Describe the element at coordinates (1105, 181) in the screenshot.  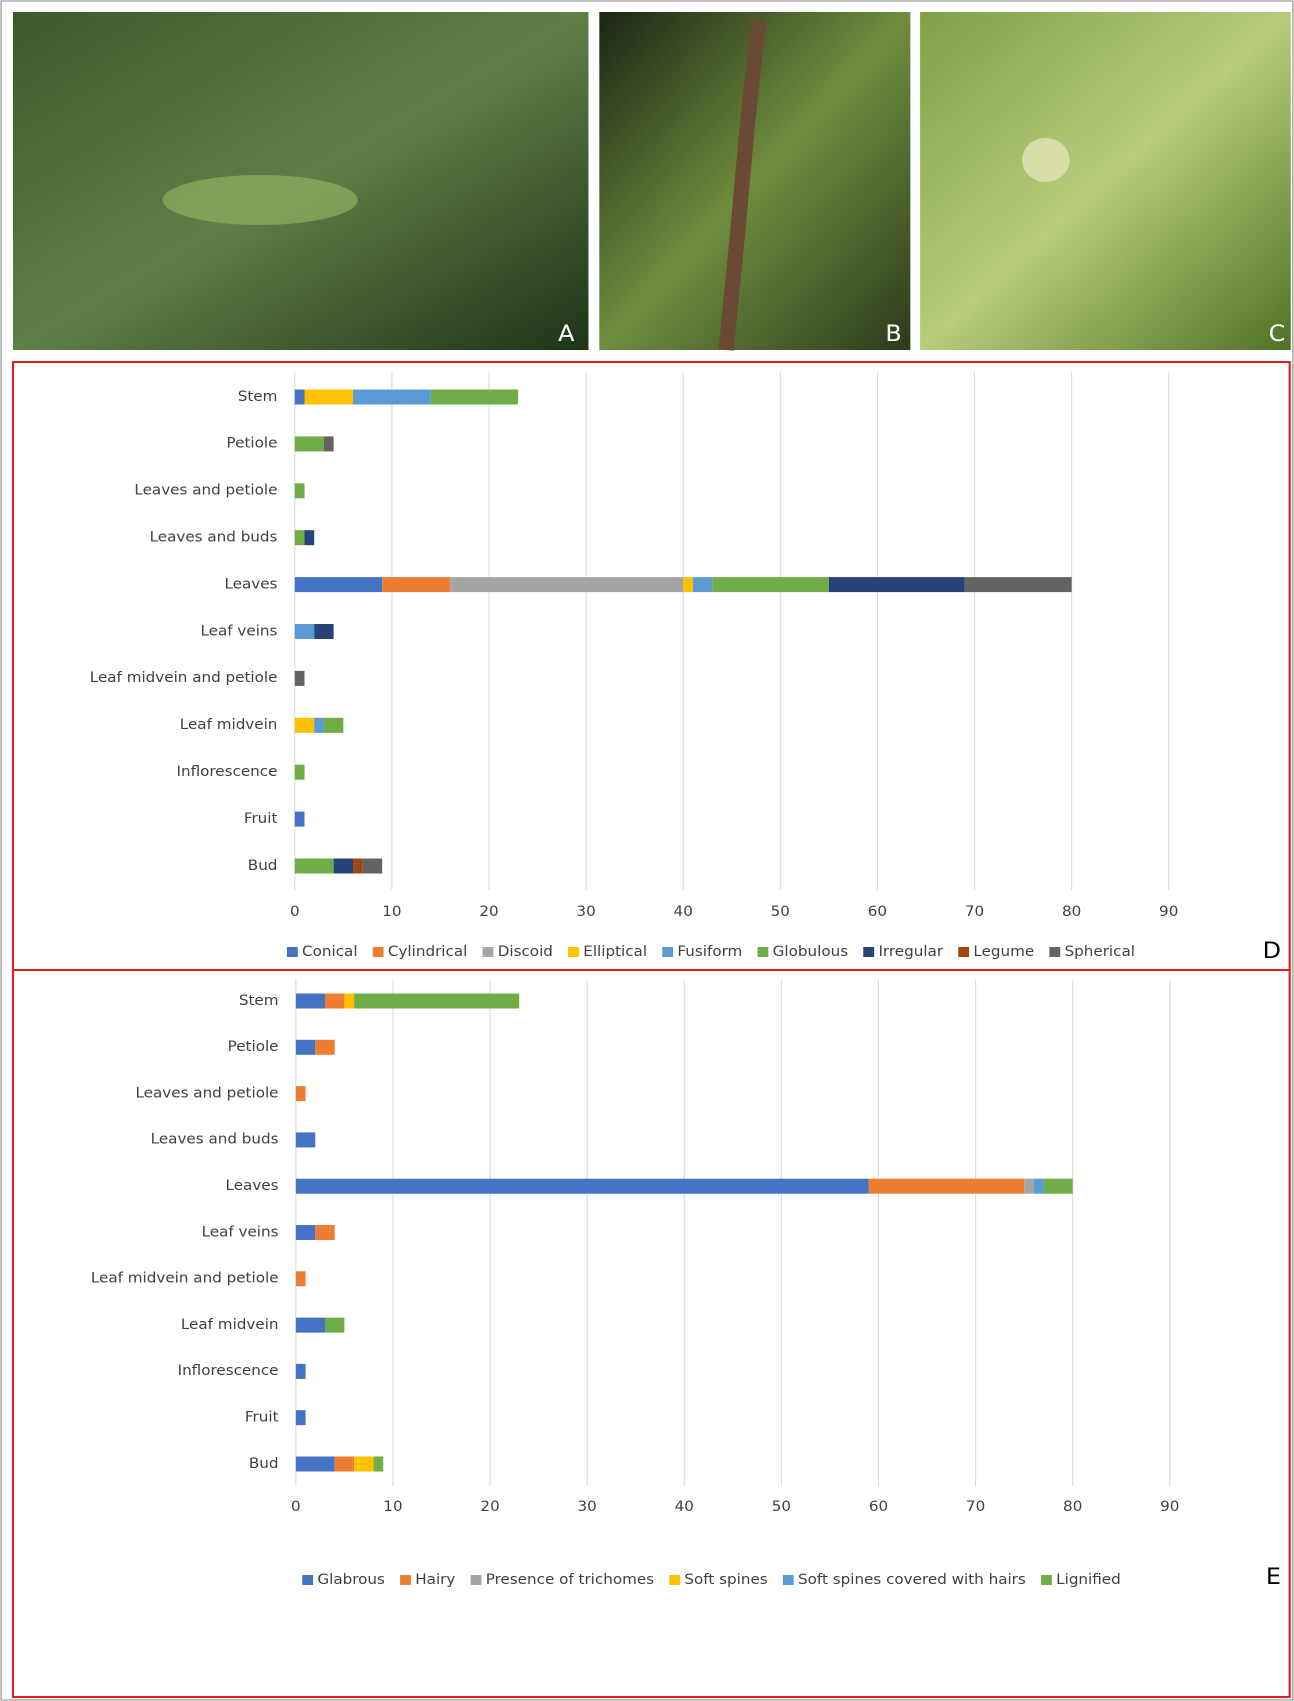
I see `photo` at that location.